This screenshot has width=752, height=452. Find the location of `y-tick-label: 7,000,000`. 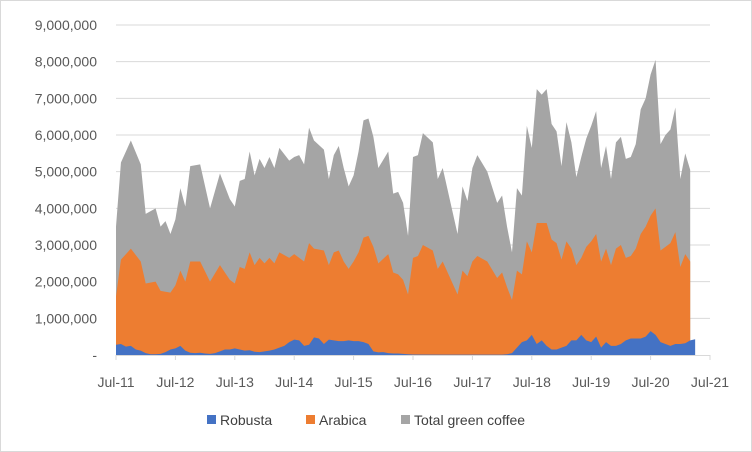

y-tick-label: 7,000,000 is located at coordinates (66, 98).